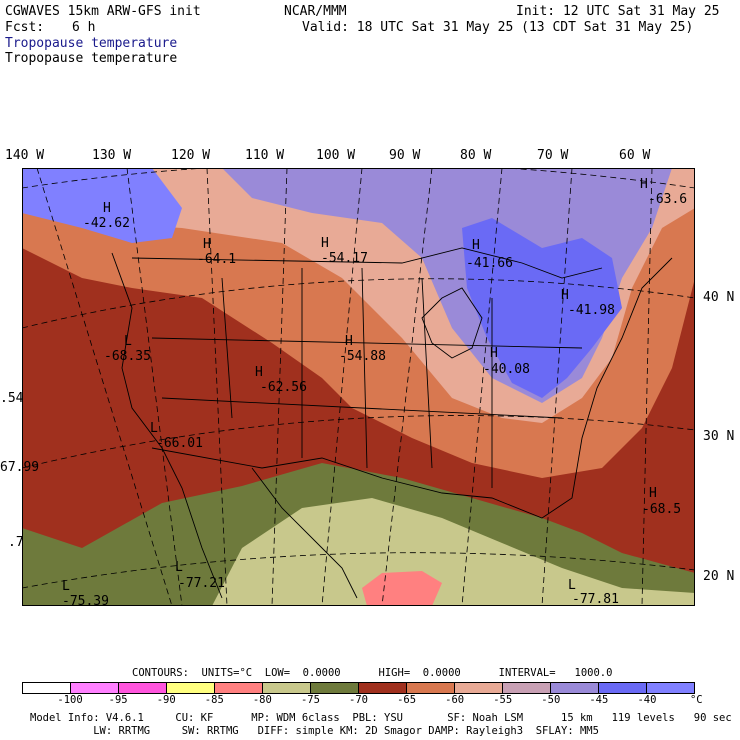 Image resolution: width=740 pixels, height=740 pixels. What do you see at coordinates (719, 576) in the screenshot?
I see `lat-label: 20 N` at bounding box center [719, 576].